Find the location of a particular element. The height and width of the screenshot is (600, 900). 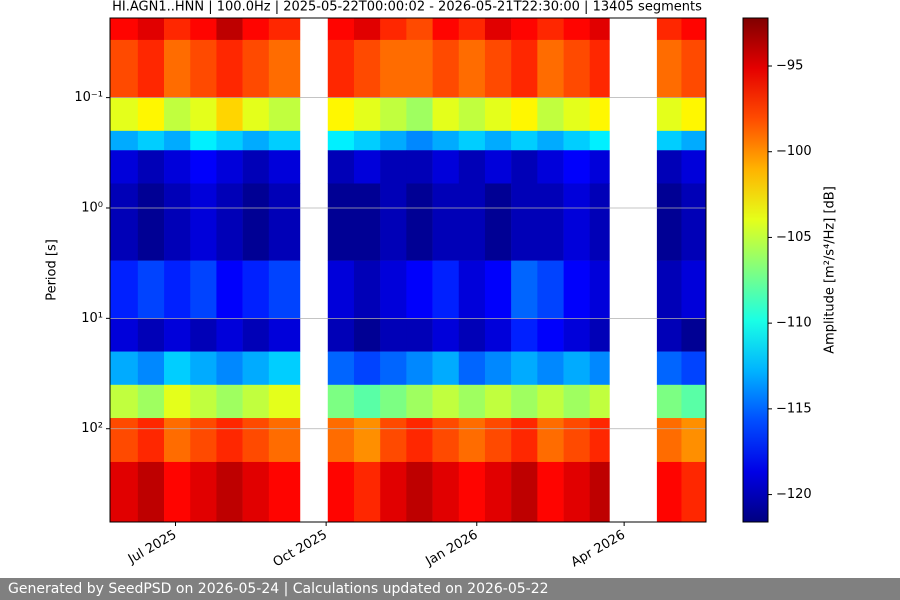

x-tick-label: Oct 2025 is located at coordinates (300, 549).